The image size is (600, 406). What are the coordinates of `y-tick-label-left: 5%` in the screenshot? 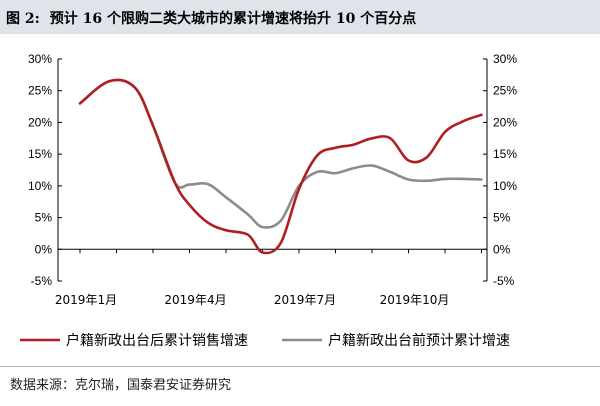 It's located at (44, 218).